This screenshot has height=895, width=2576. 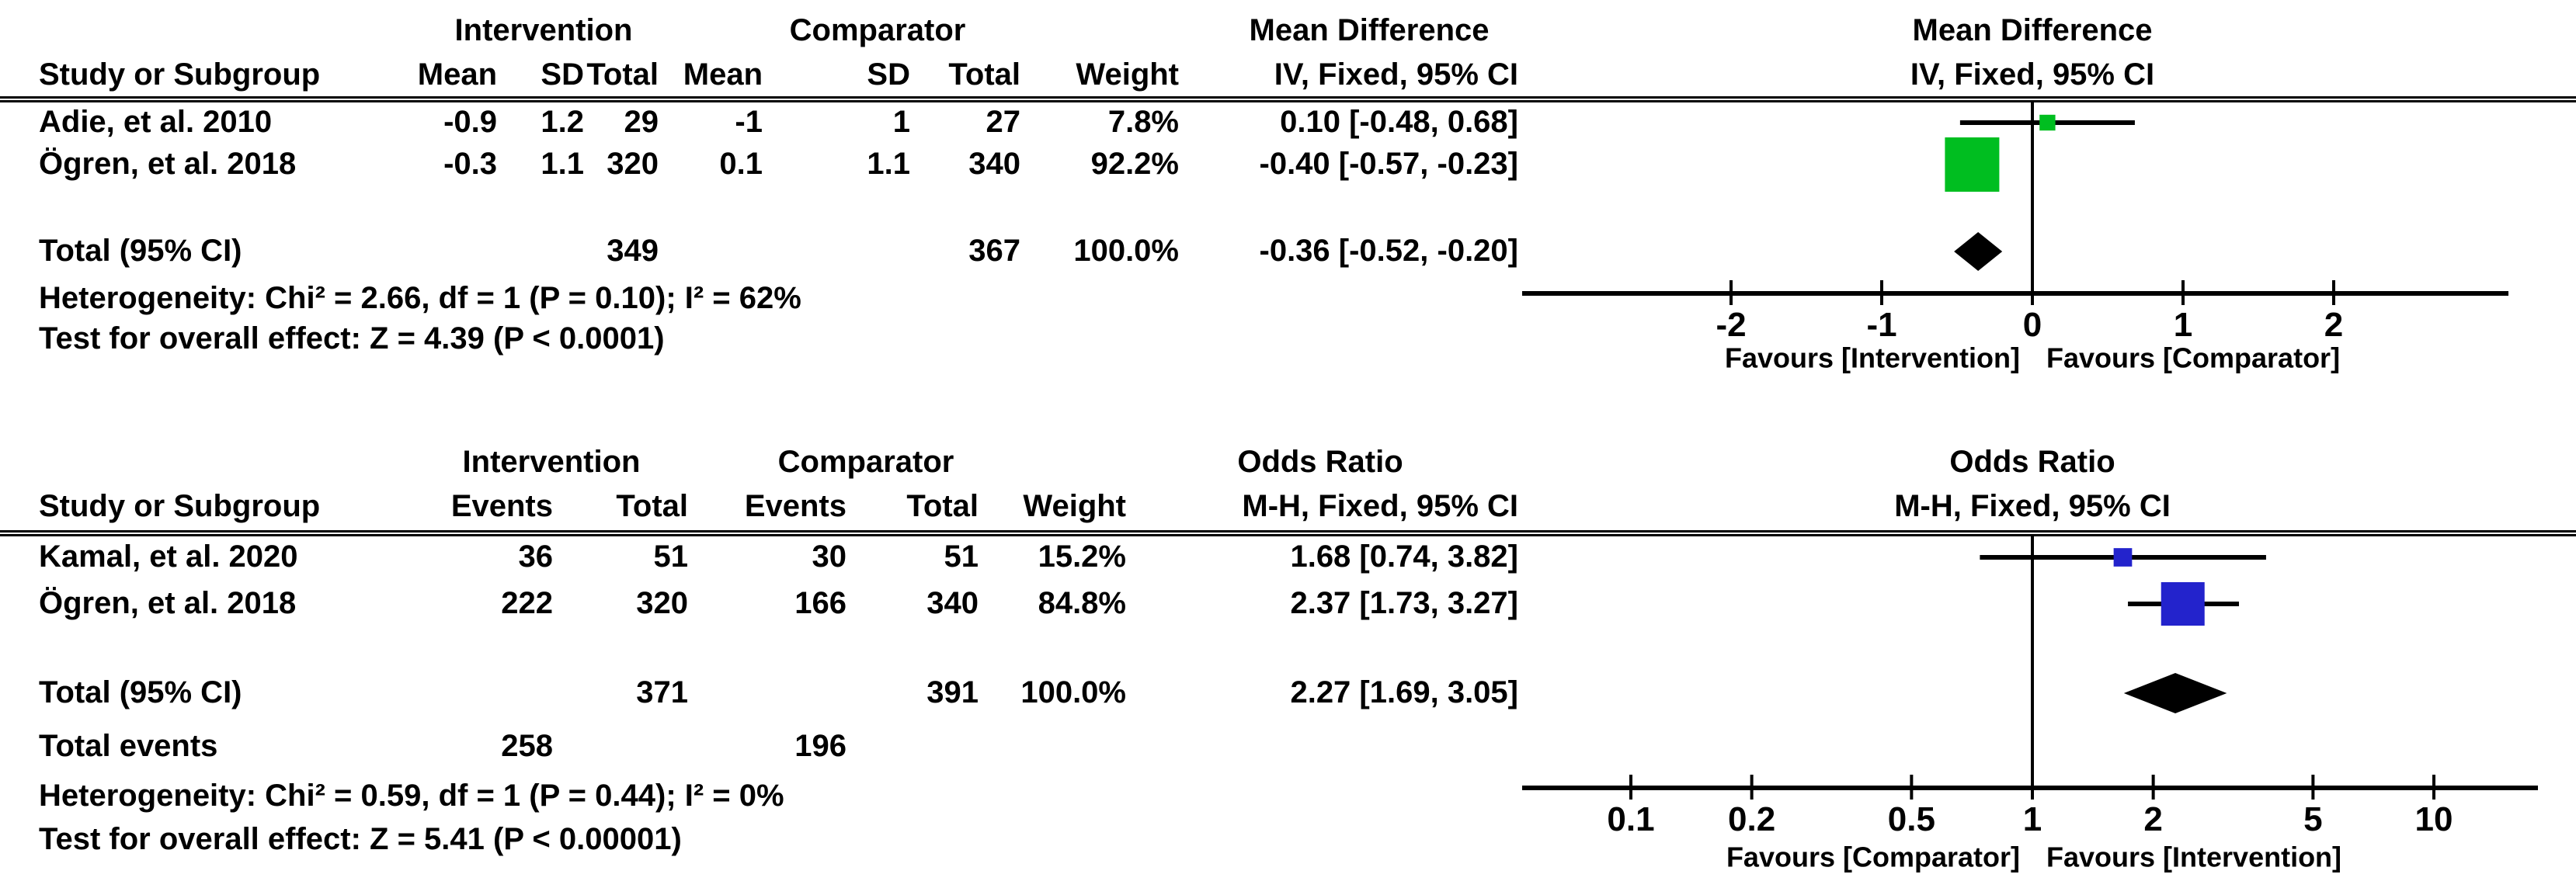 What do you see at coordinates (1389, 164) in the screenshot?
I see `study-ci-text: -0.40 [-0.57, -0.23]` at bounding box center [1389, 164].